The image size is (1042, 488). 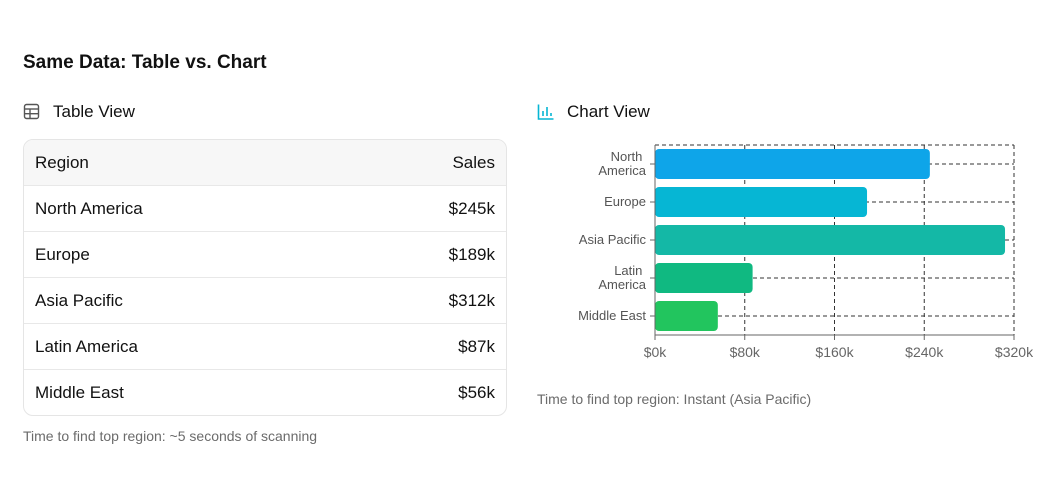 I want to click on table-icon, so click(x=31, y=111).